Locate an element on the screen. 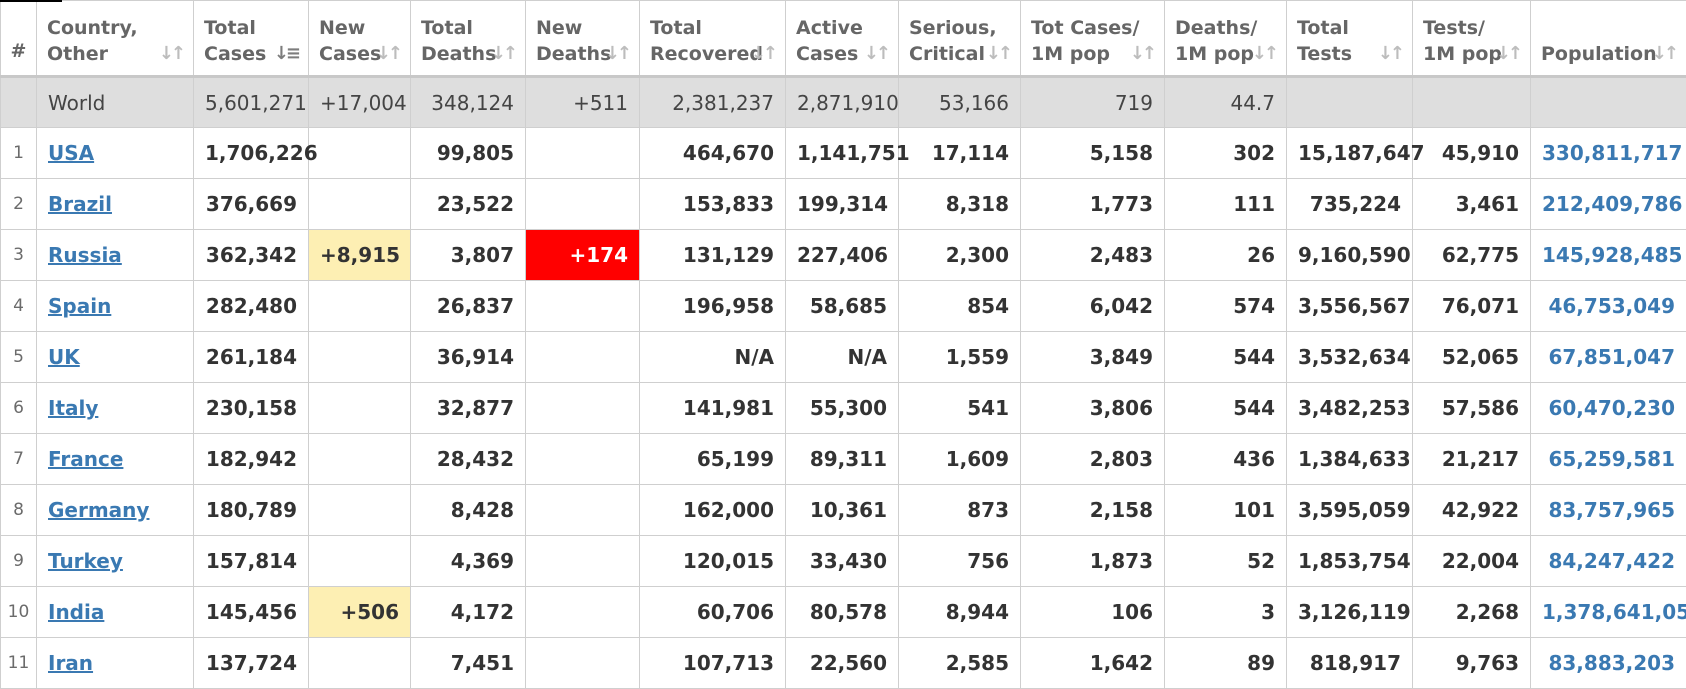  country-link: Italy is located at coordinates (73, 408).